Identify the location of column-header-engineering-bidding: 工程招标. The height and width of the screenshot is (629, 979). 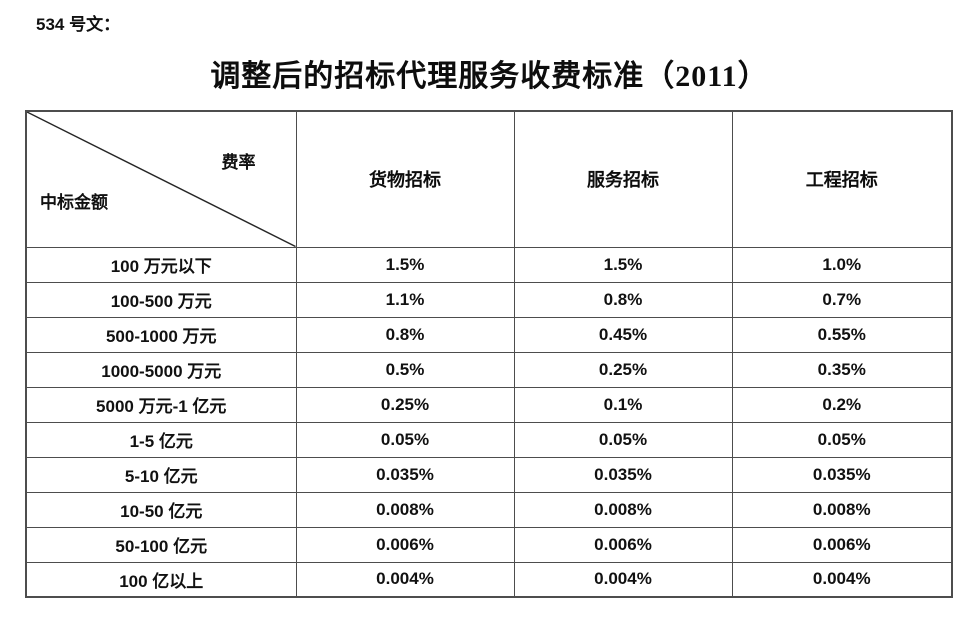
(842, 179).